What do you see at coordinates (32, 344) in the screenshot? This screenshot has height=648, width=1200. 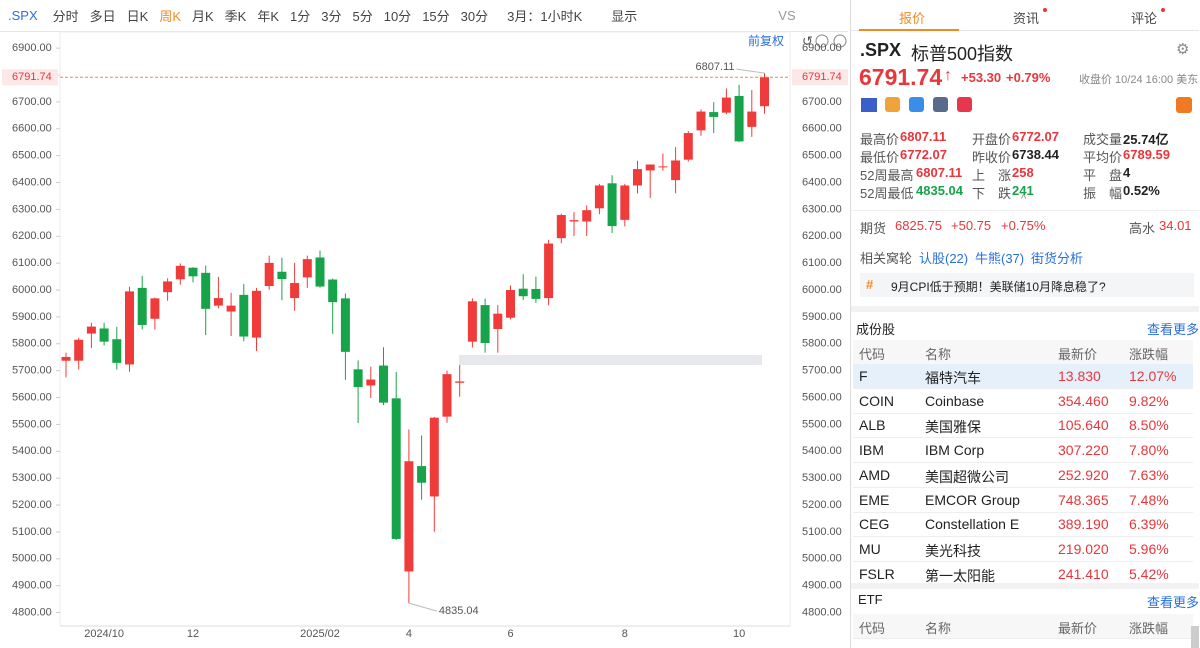 I see `y-tick-label: 5800.00` at bounding box center [32, 344].